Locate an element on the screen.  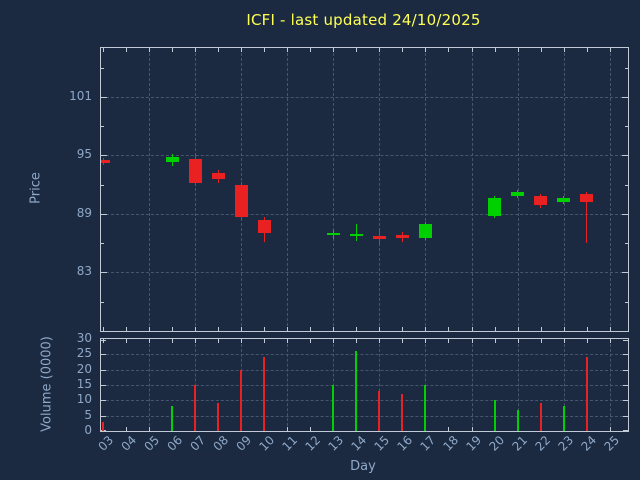
price-tick-label: 89 is located at coordinates (84, 212).